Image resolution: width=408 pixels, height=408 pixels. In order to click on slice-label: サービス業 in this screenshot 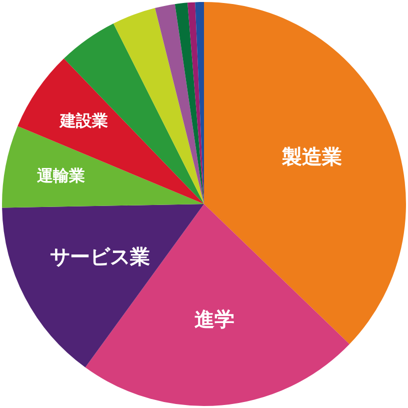, I will do `click(100, 256)`.